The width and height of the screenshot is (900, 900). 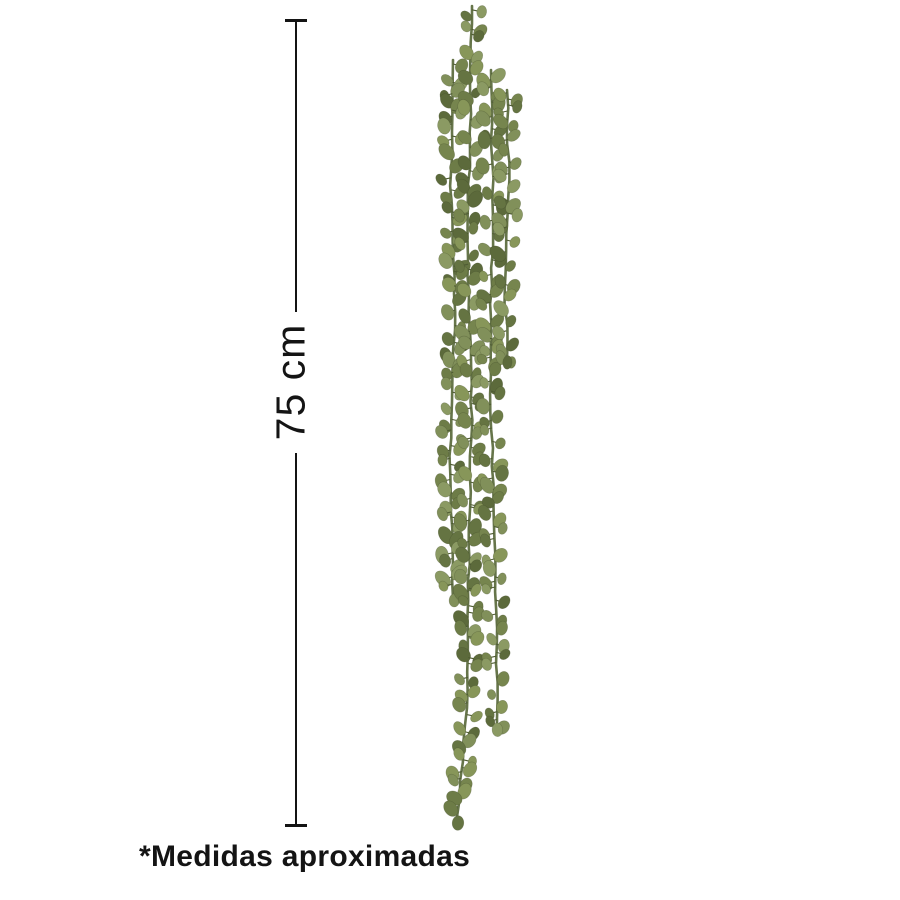 What do you see at coordinates (296, 640) in the screenshot?
I see `dimension-line-lower` at bounding box center [296, 640].